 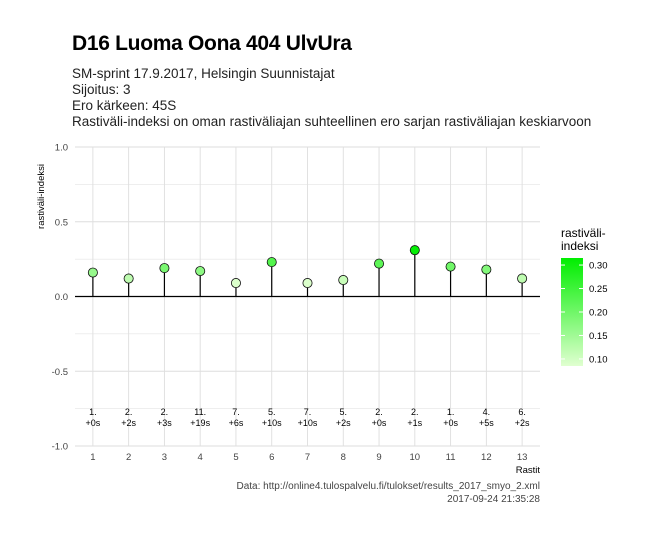 What do you see at coordinates (101, 89) in the screenshot?
I see `subtitle-line-2: Sijoitus: 3` at bounding box center [101, 89].